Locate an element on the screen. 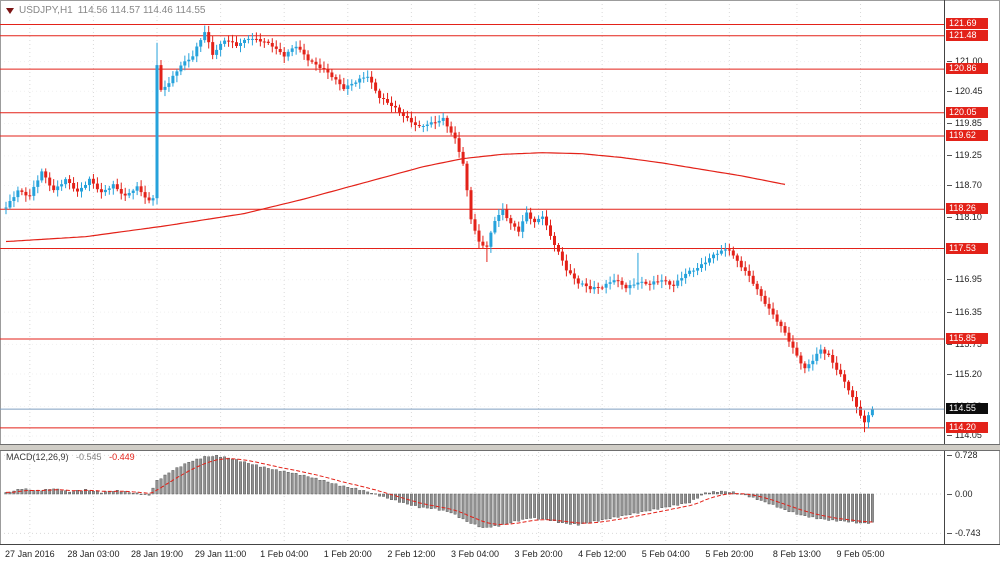 The height and width of the screenshot is (564, 1000). time-axis-label: 29 Jan 11:00 is located at coordinates (220, 554).